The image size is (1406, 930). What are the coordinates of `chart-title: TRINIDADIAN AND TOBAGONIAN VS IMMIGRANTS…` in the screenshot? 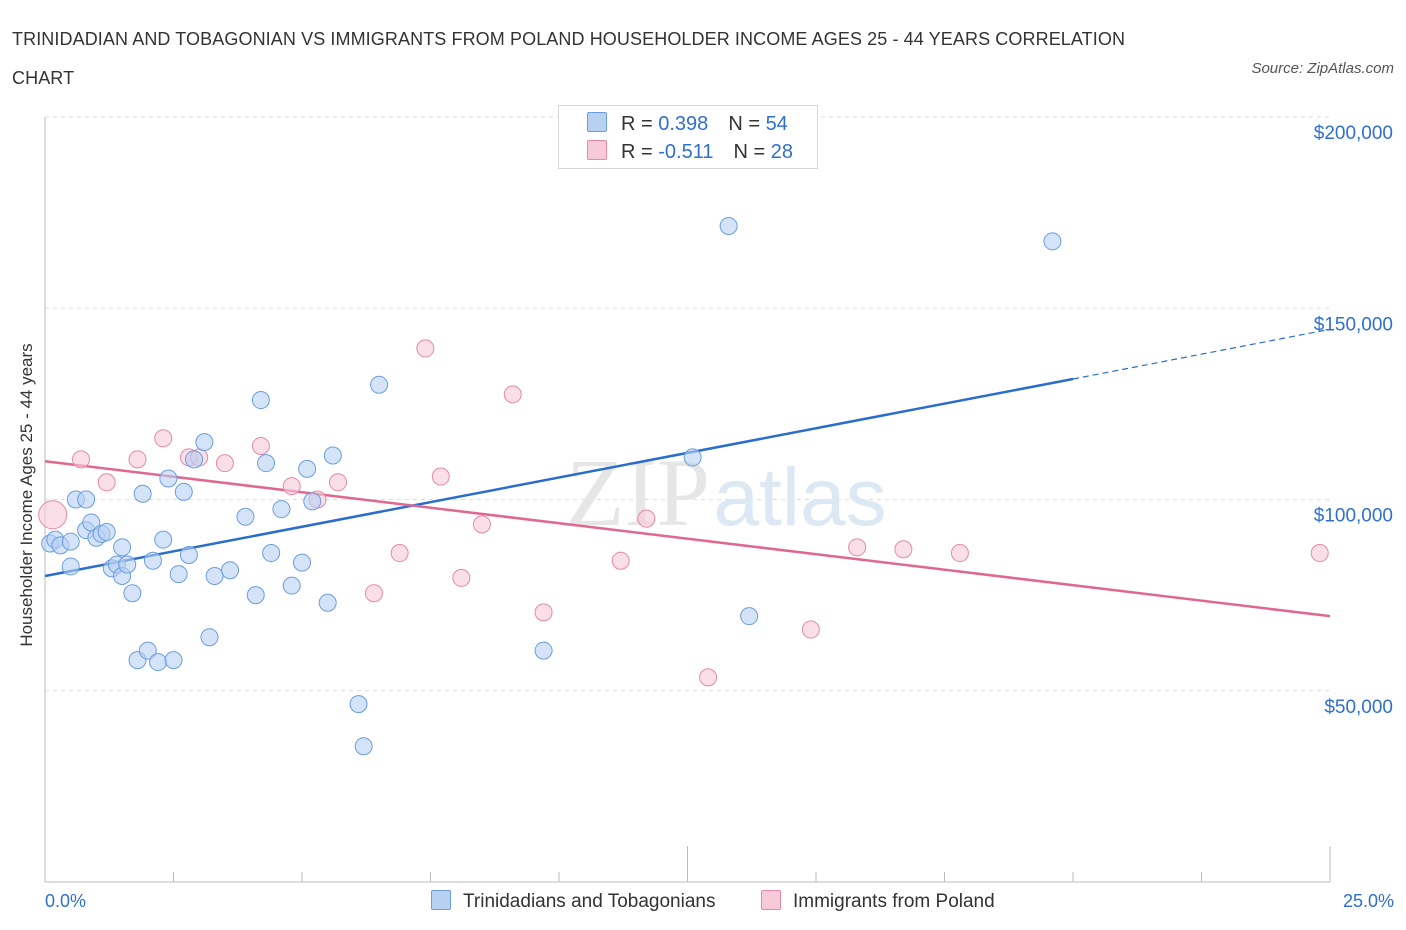 It's located at (569, 58).